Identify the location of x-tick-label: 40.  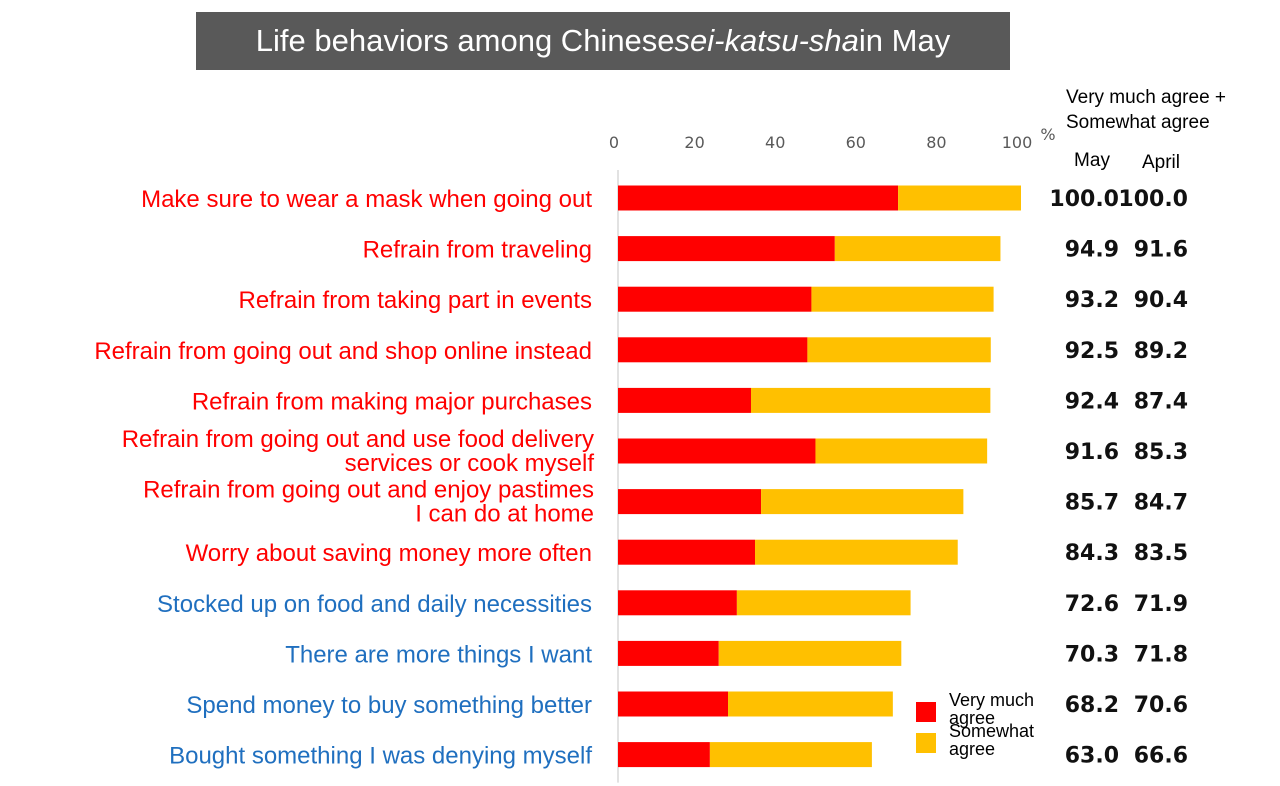
(775, 142).